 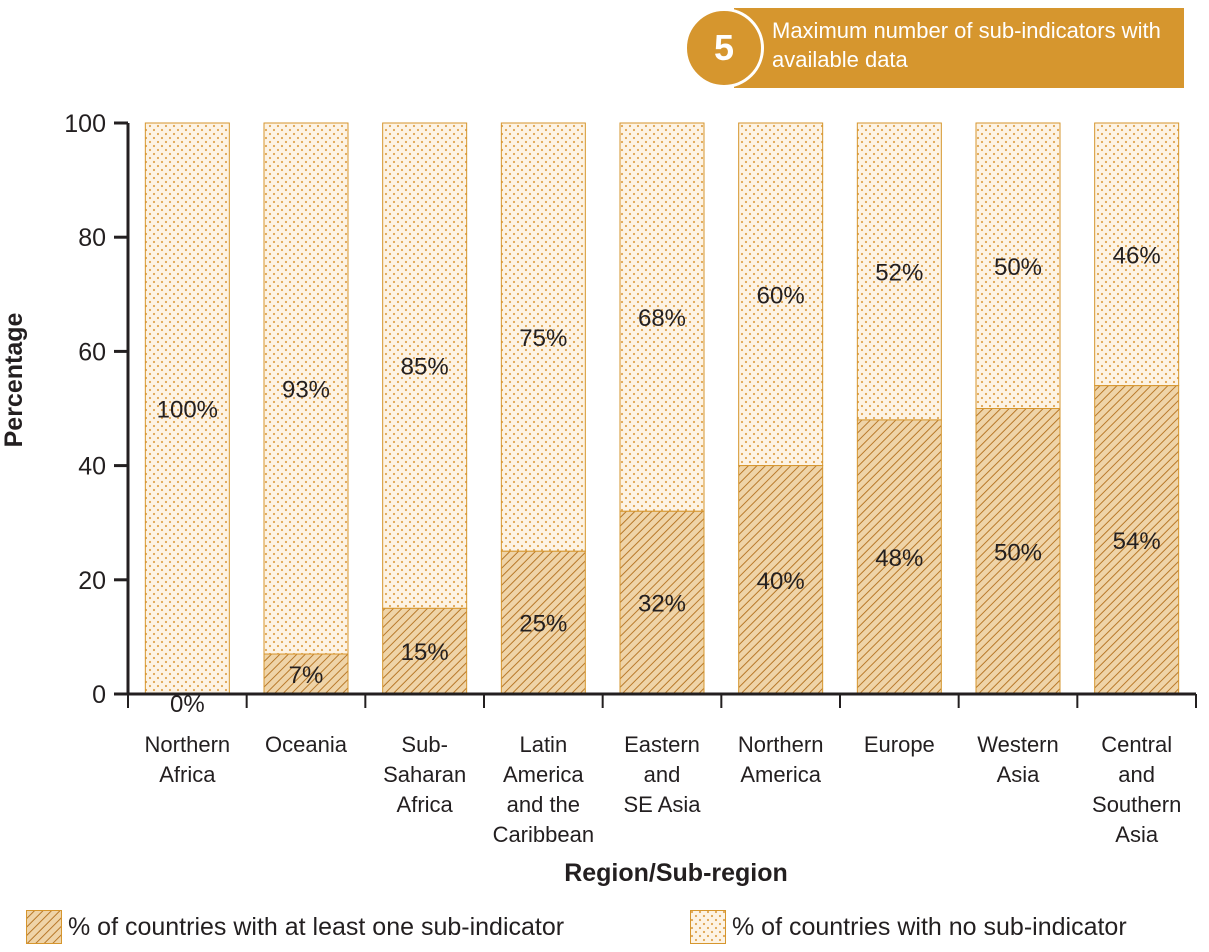 What do you see at coordinates (99, 695) in the screenshot?
I see `y-tick-label: 0` at bounding box center [99, 695].